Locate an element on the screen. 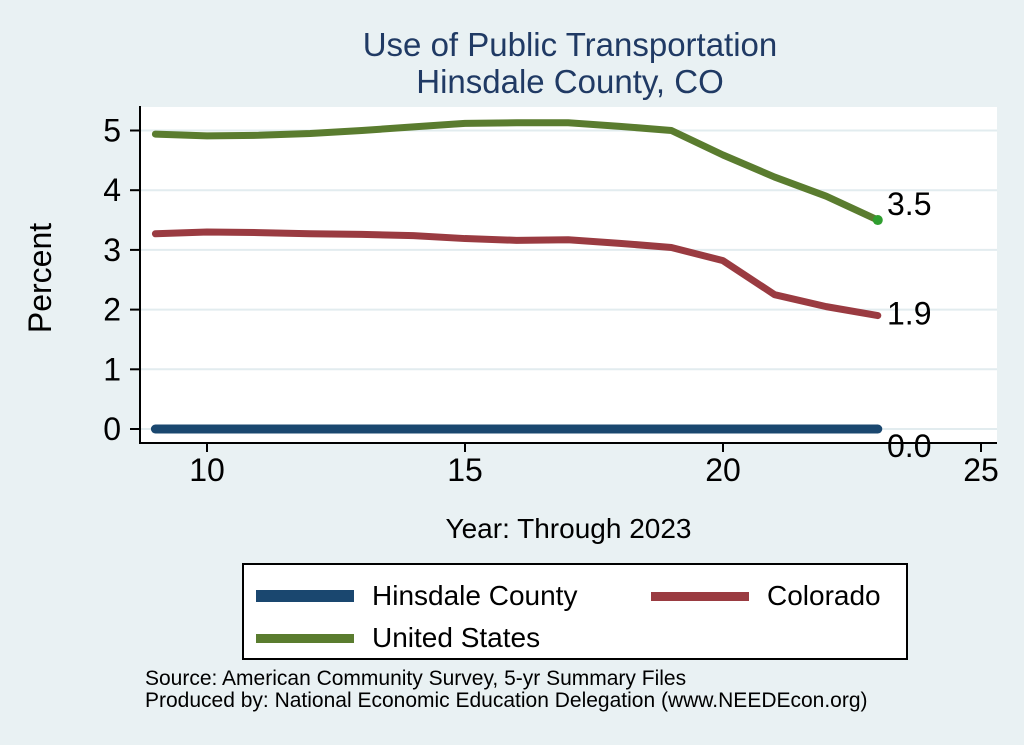 This screenshot has width=1024, height=745. legend-label-united-states: United States is located at coordinates (456, 637).